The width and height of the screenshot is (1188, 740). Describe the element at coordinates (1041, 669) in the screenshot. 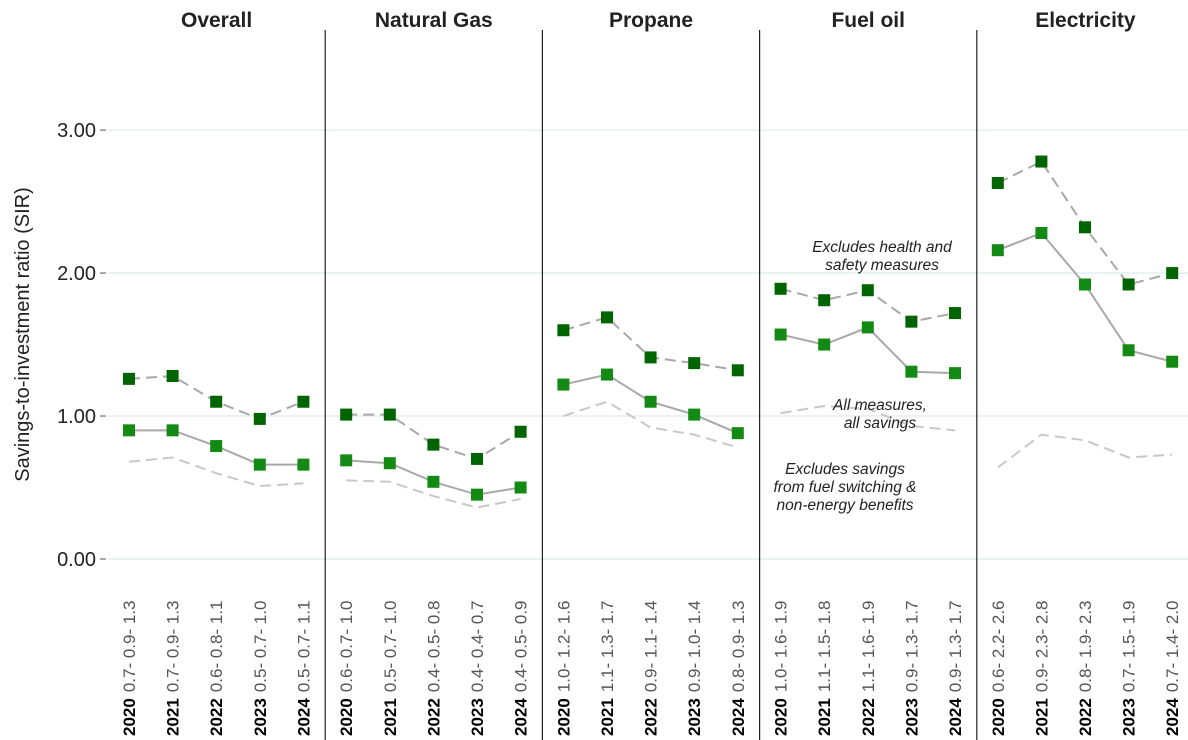

I see `x-tick-label: 2021 0.9- 2.3- 2.8` at that location.